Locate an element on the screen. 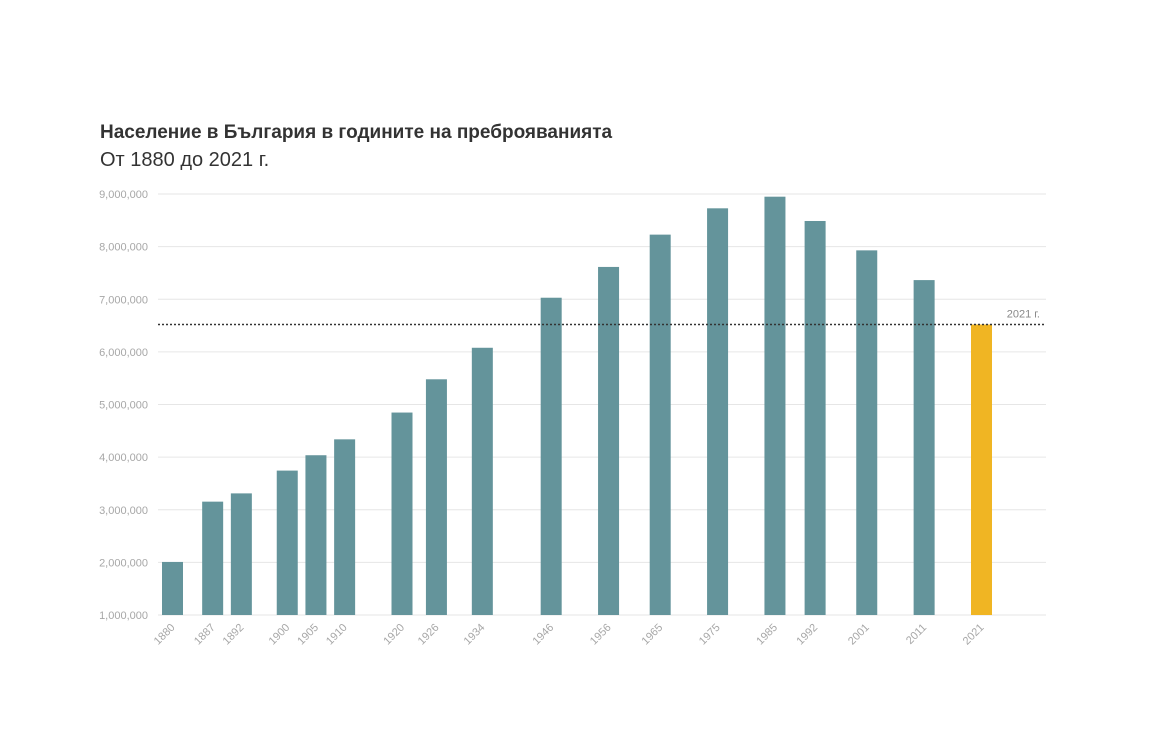 This screenshot has width=1160, height=753. bar-2001 is located at coordinates (867, 432).